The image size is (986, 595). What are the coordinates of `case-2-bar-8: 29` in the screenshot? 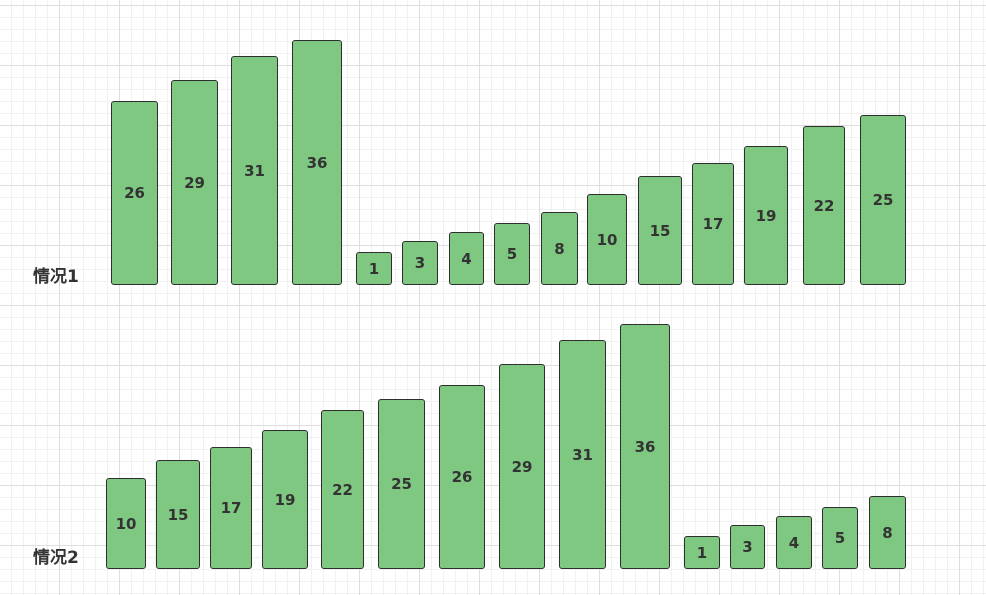 It's located at (522, 466).